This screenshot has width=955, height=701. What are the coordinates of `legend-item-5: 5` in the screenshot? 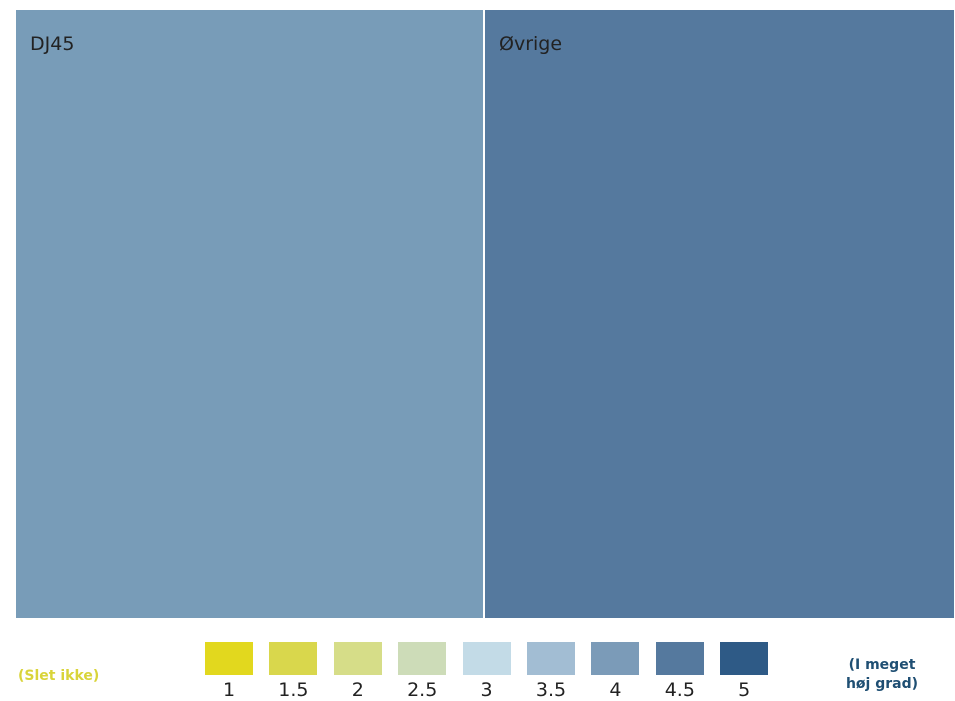 It's located at (744, 671).